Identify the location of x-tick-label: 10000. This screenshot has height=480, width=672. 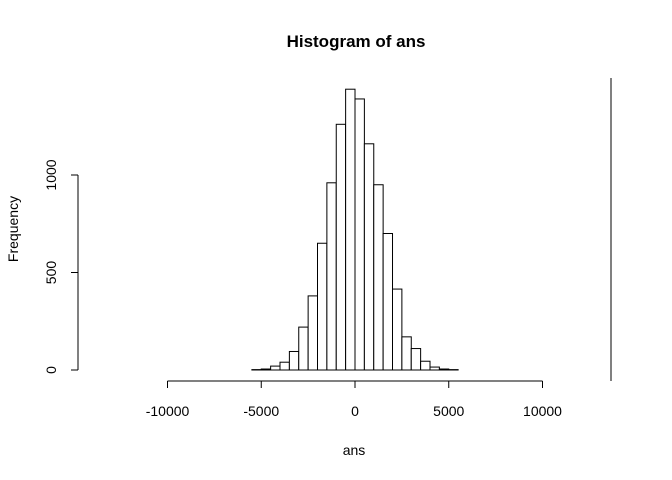
(542, 411).